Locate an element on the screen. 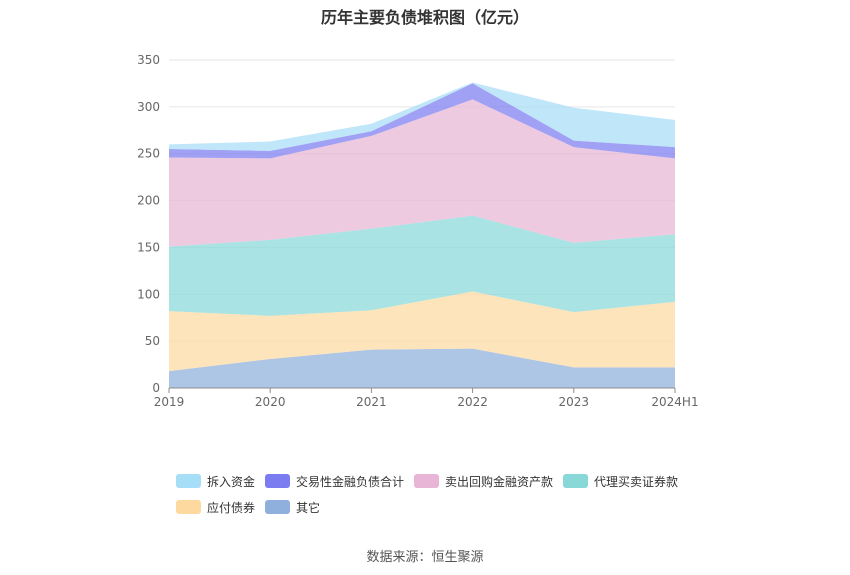  x-tick-label: 2023 is located at coordinates (574, 402).